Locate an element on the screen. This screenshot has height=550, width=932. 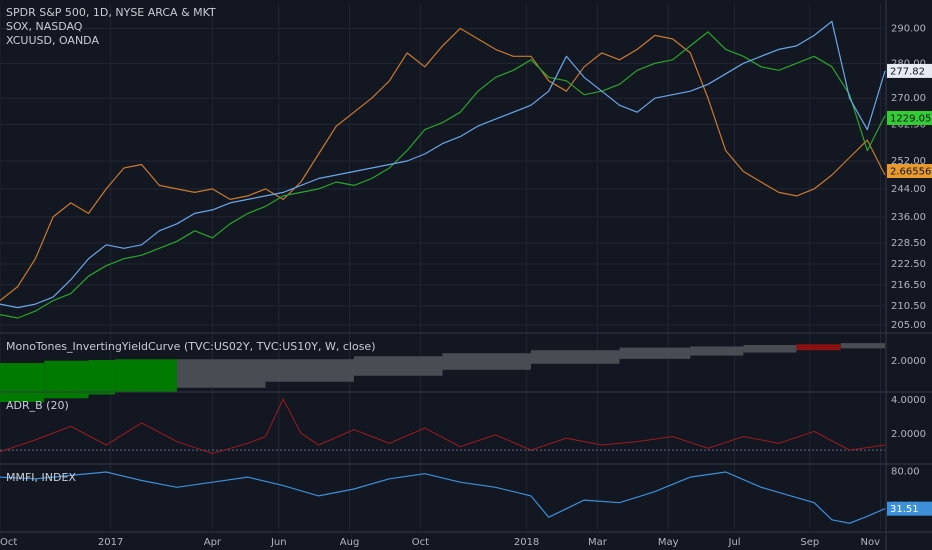
yield-curve-plot is located at coordinates (442, 372).